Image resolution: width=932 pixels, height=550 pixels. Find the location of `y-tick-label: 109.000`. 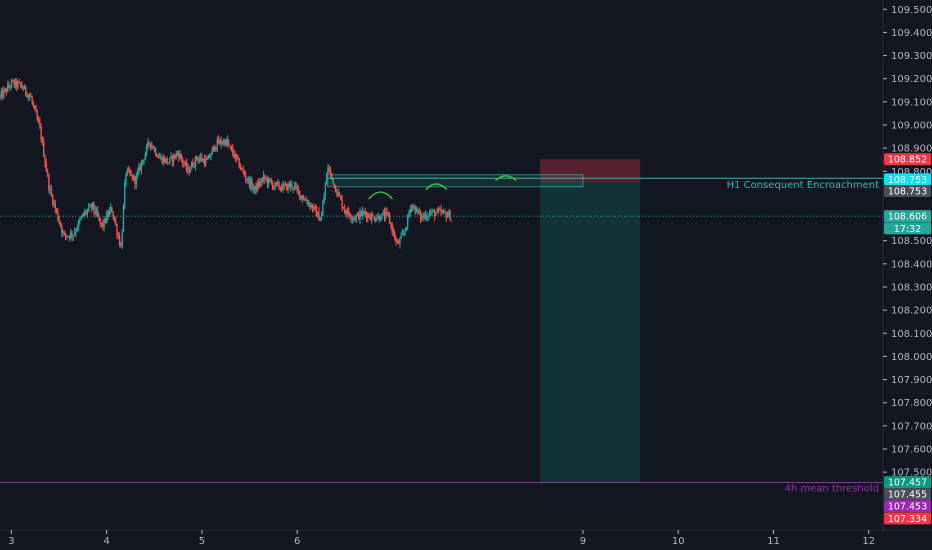

y-tick-label: 109.000 is located at coordinates (911, 125).